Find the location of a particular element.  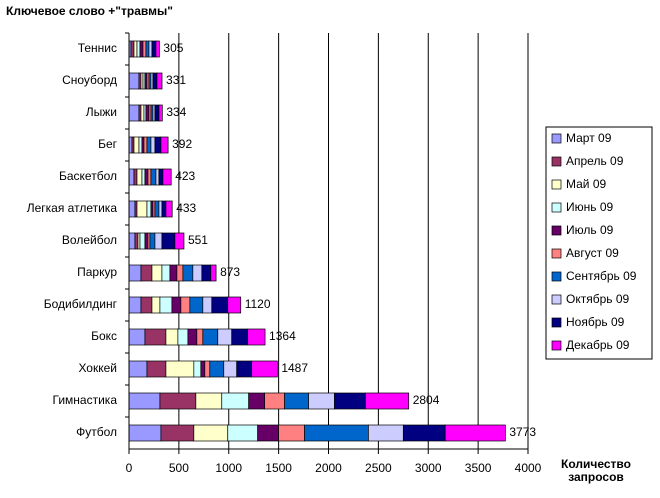

x-tick-label: 3000 is located at coordinates (428, 468).